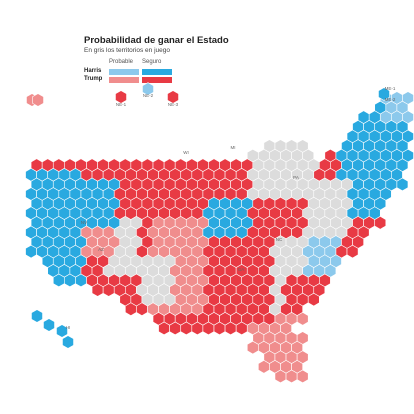  Describe the element at coordinates (233, 147) in the screenshot. I see `mi-label: MI` at that location.